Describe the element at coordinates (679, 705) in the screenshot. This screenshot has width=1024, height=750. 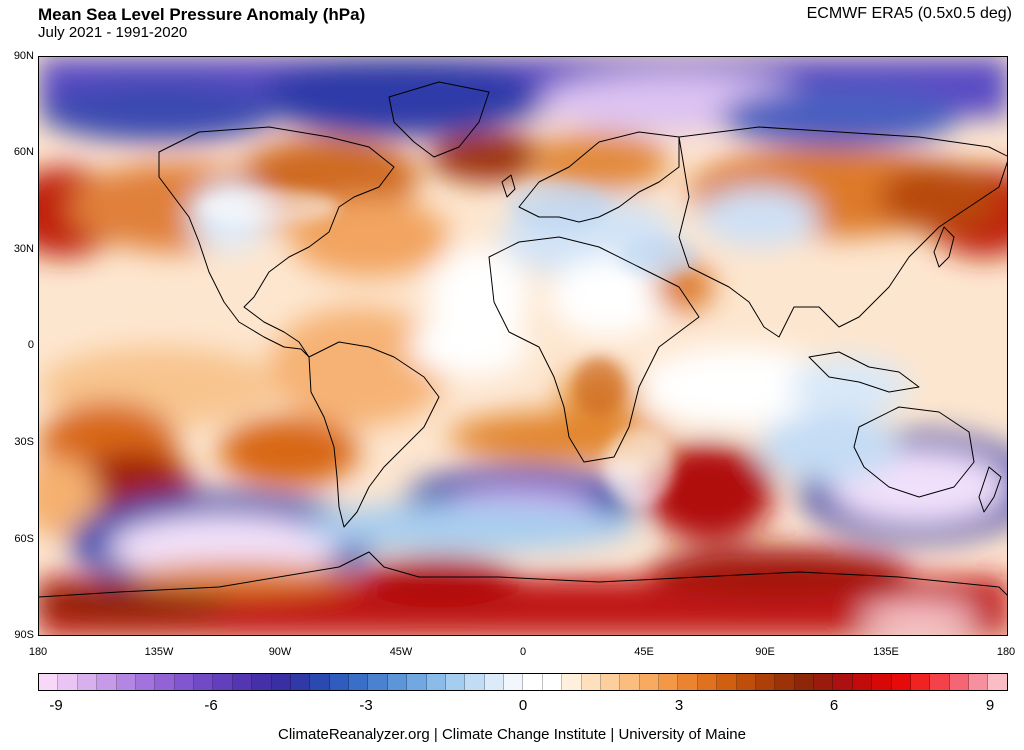
I see `colorbar-label-3: 3` at that location.